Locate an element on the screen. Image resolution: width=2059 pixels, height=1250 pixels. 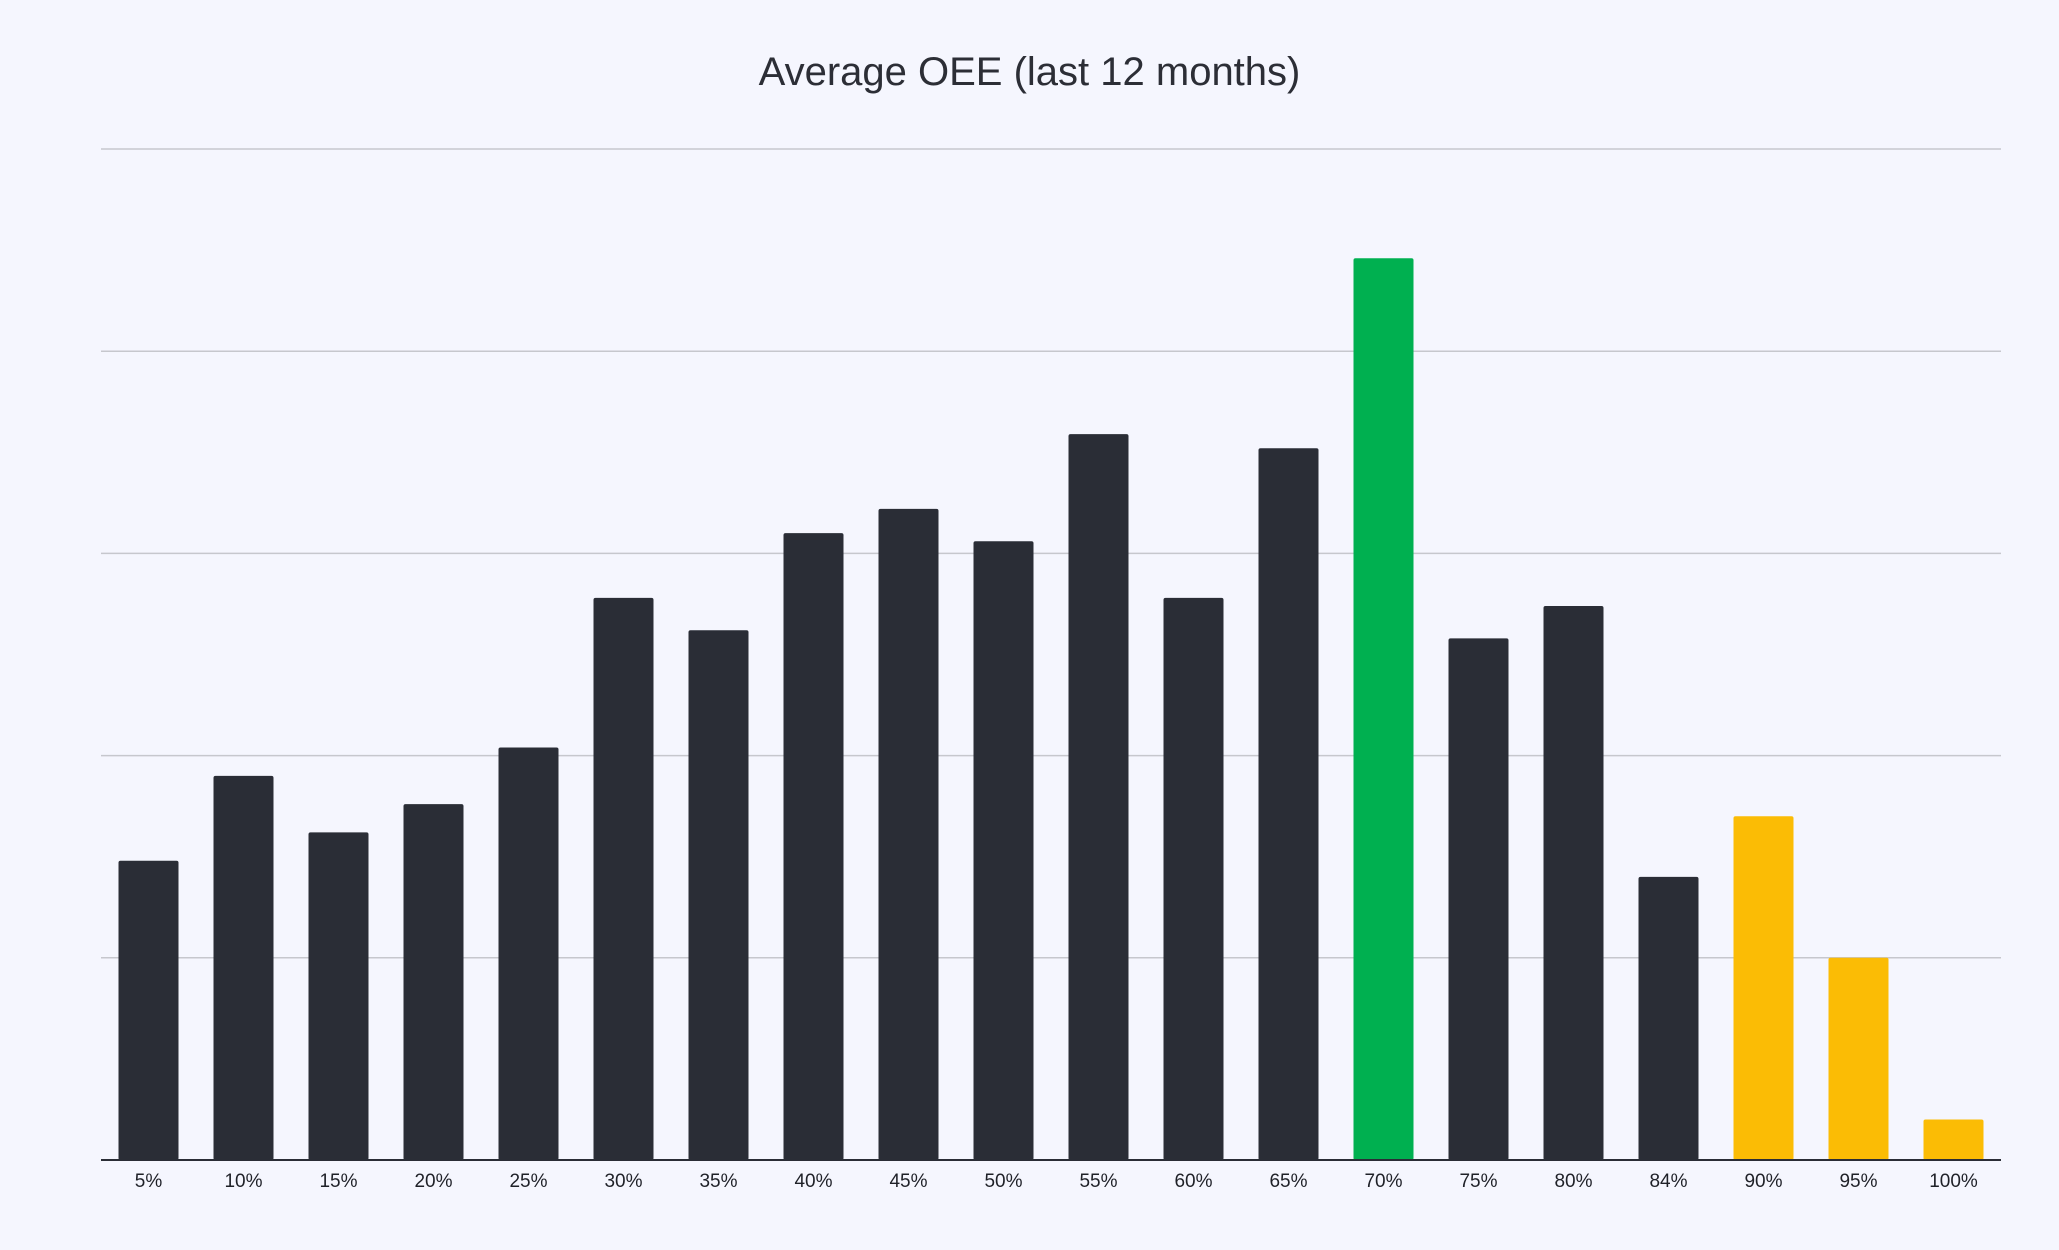
bar-90-percent is located at coordinates (1763, 988).